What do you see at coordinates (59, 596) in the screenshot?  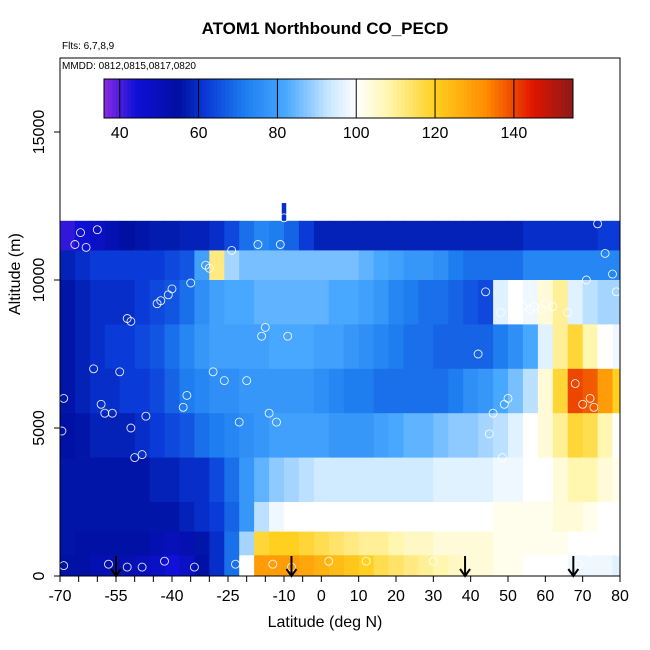 I see `x-tick-label: -70` at bounding box center [59, 596].